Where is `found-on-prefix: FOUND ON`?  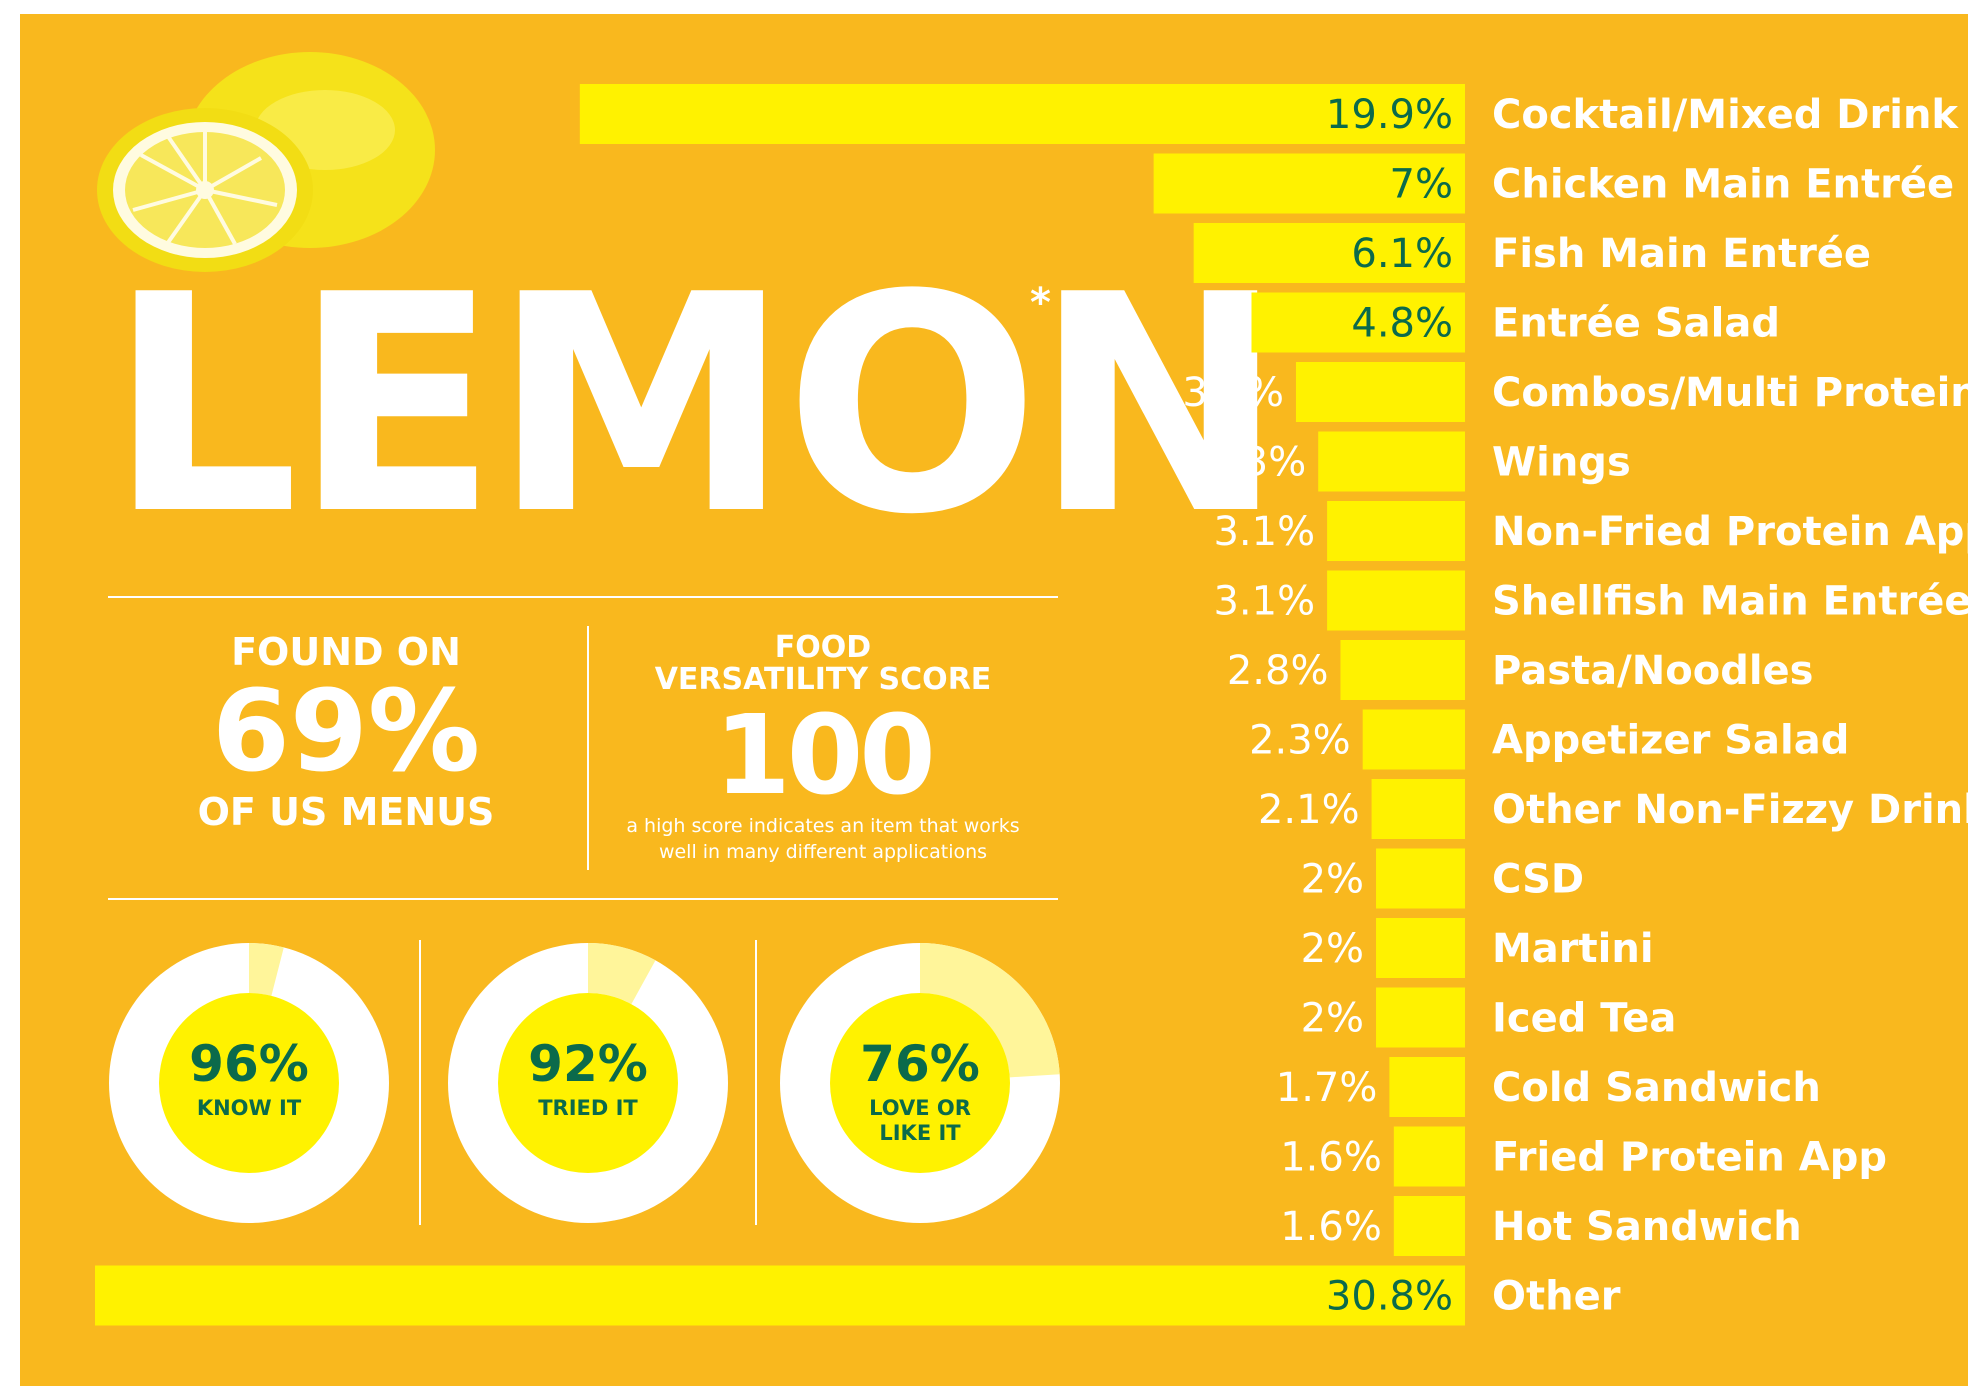 found-on-prefix: FOUND ON is located at coordinates (346, 652).